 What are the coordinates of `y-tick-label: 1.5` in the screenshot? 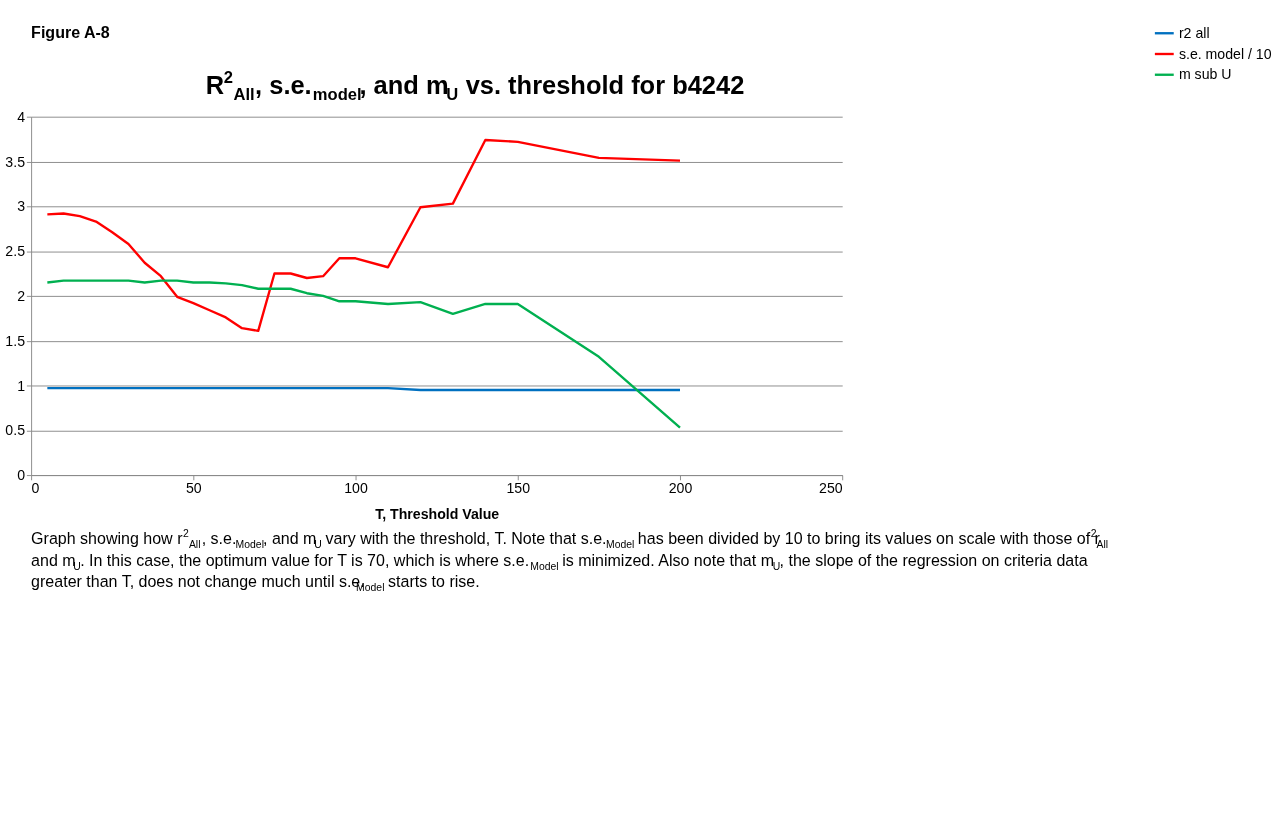 It's located at (15, 340).